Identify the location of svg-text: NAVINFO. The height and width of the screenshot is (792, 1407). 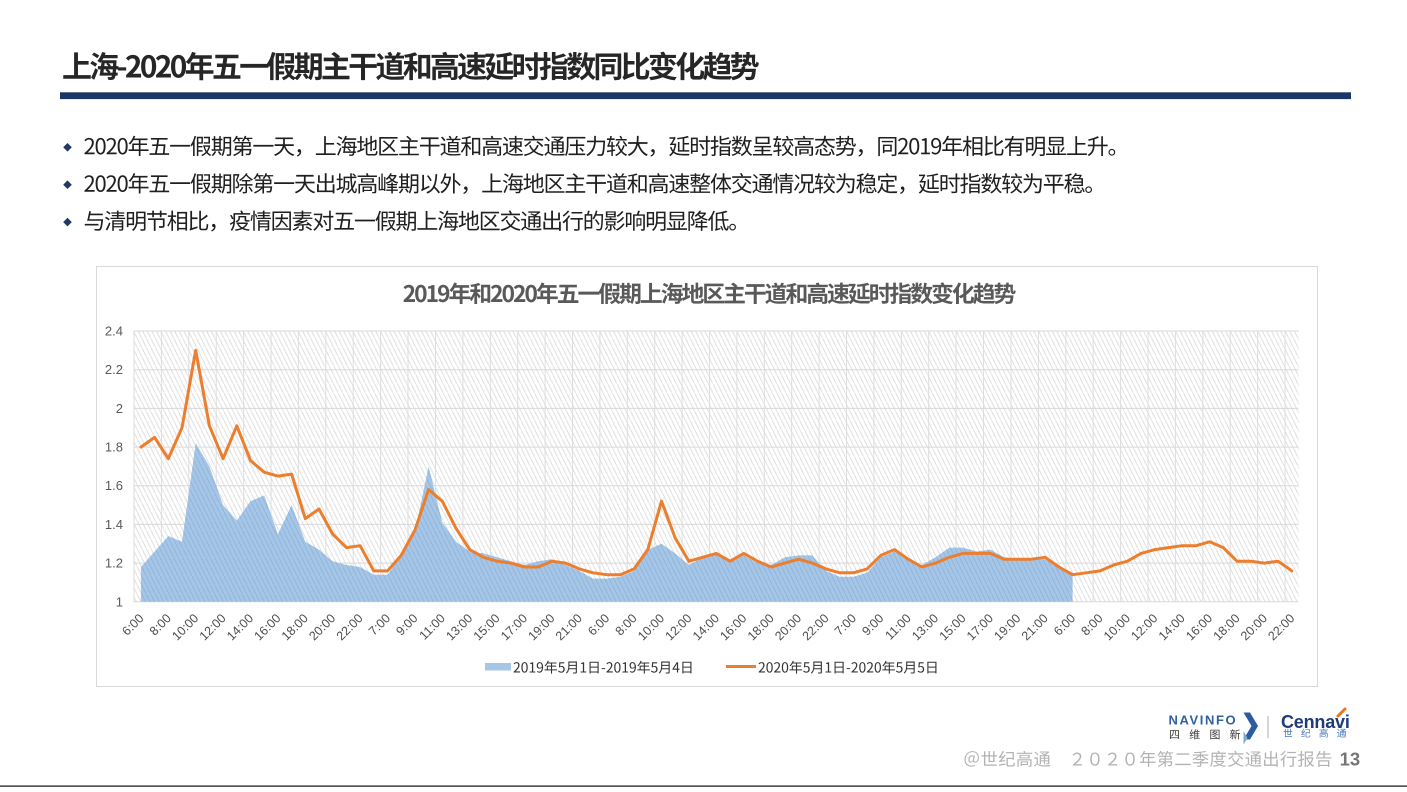
(1203, 720).